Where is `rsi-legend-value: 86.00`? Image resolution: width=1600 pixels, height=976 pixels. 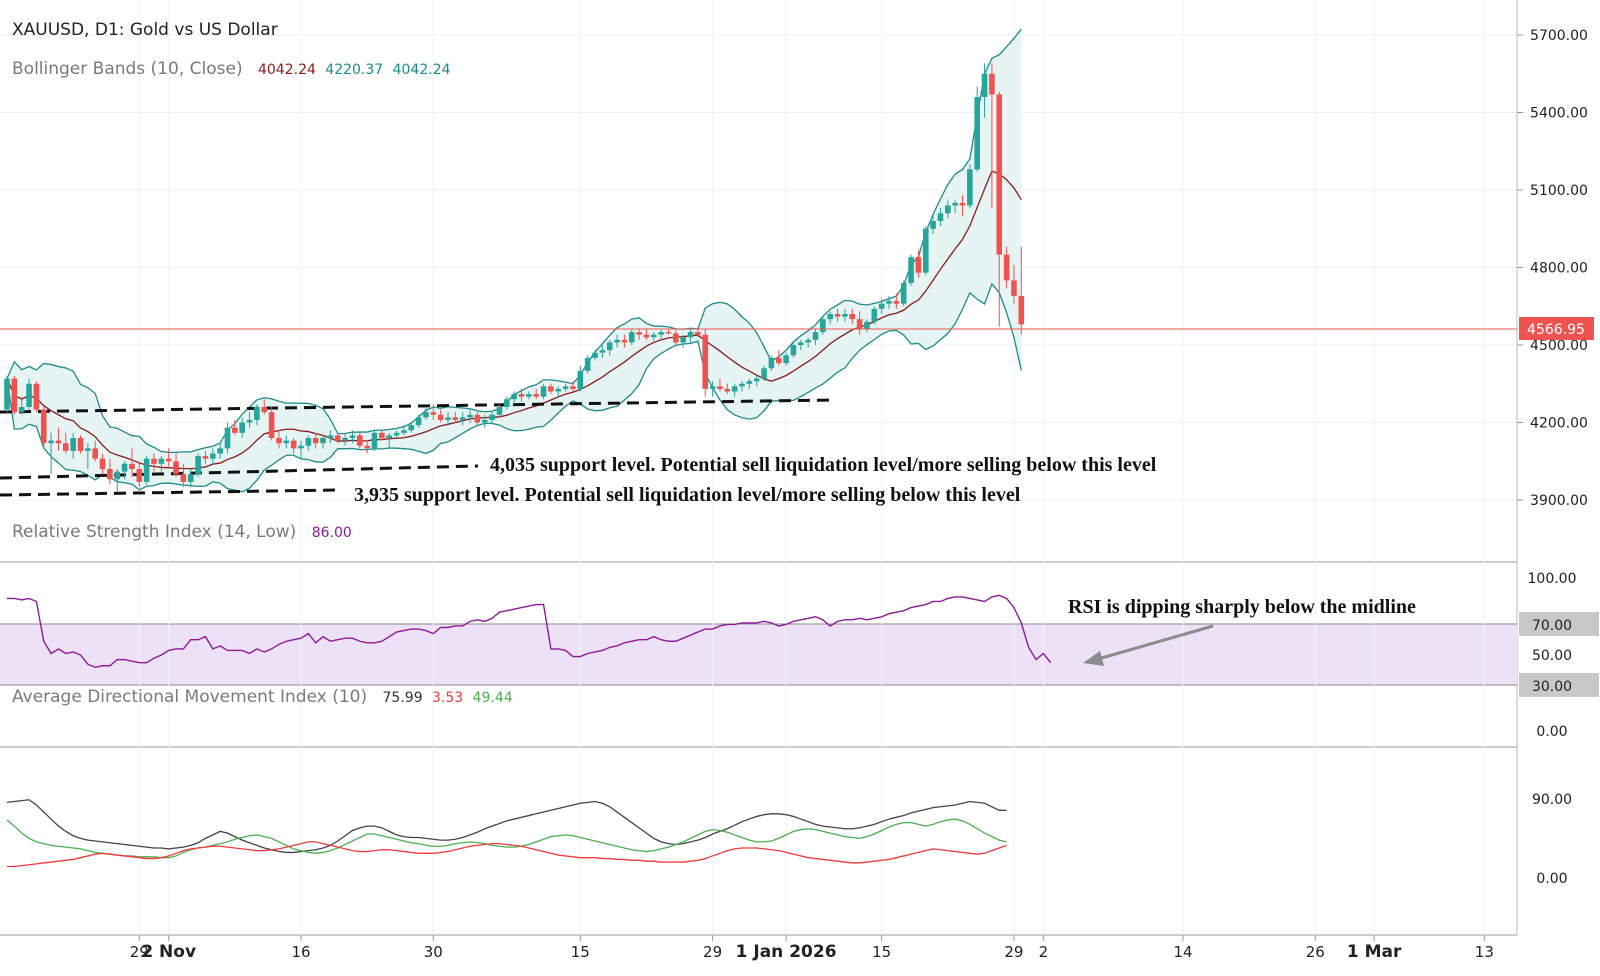 rsi-legend-value: 86.00 is located at coordinates (332, 533).